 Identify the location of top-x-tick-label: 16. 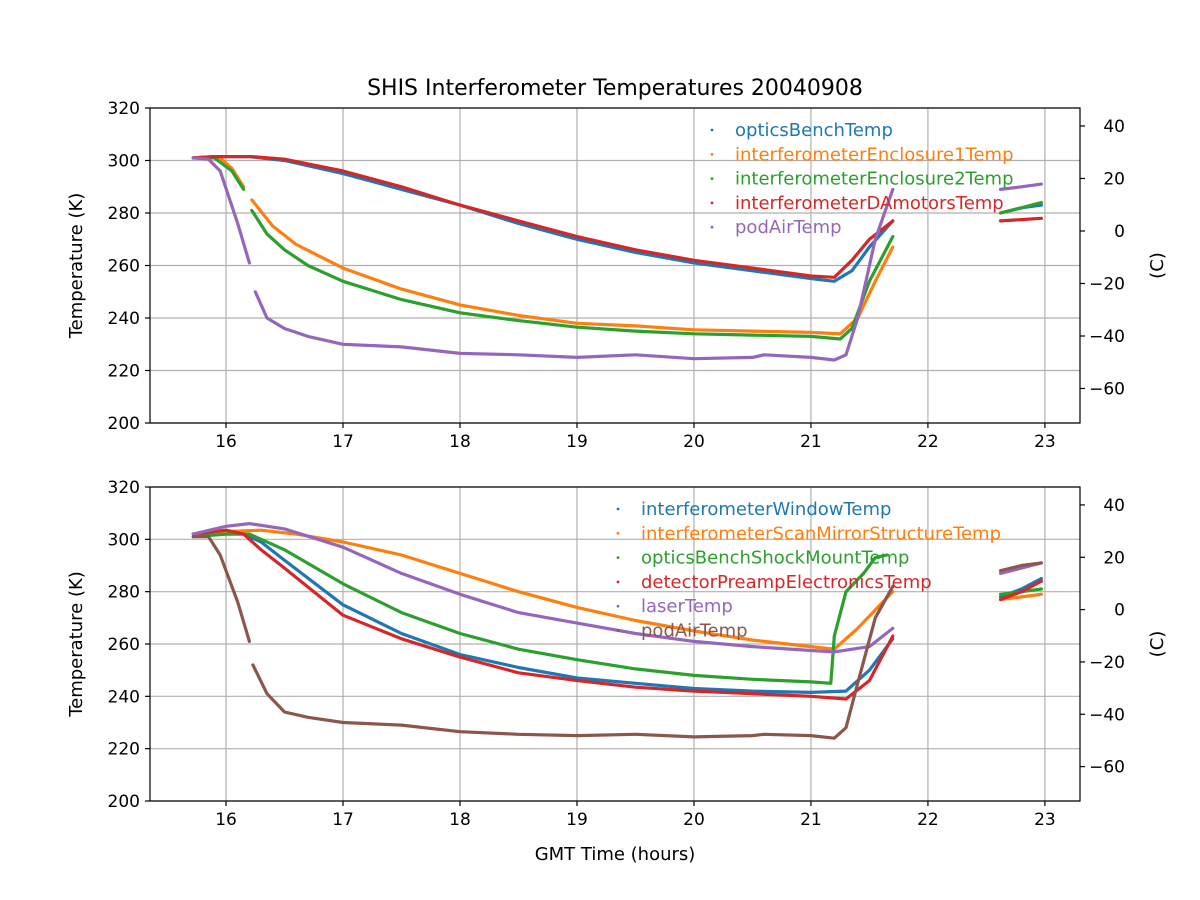
(226, 442).